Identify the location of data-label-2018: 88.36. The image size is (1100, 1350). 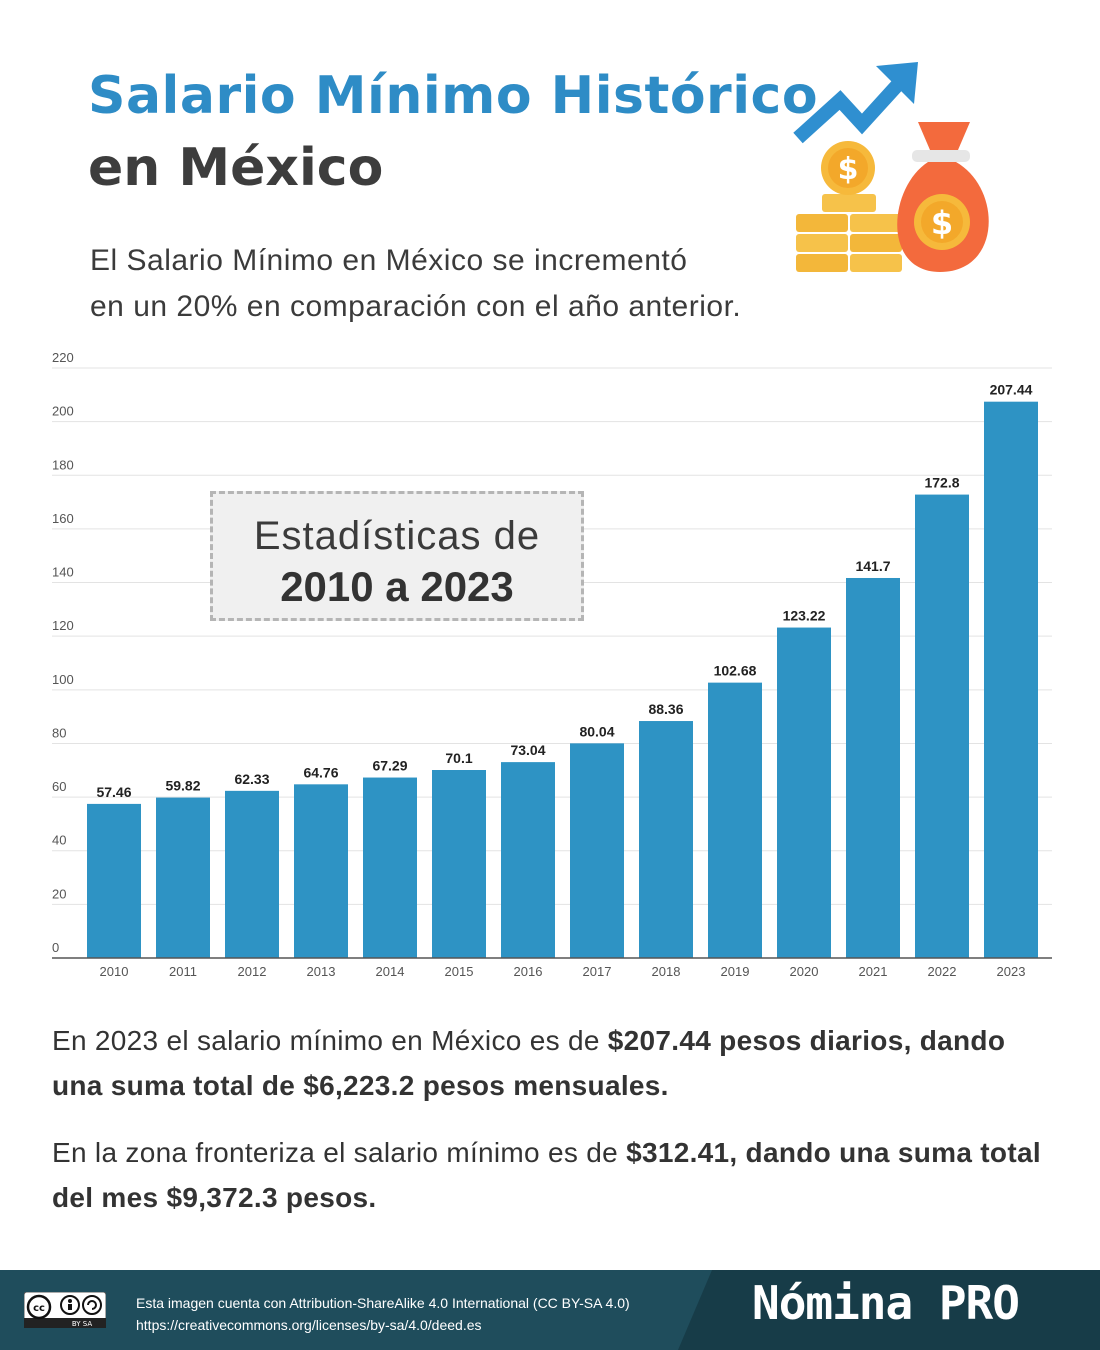
(665, 709).